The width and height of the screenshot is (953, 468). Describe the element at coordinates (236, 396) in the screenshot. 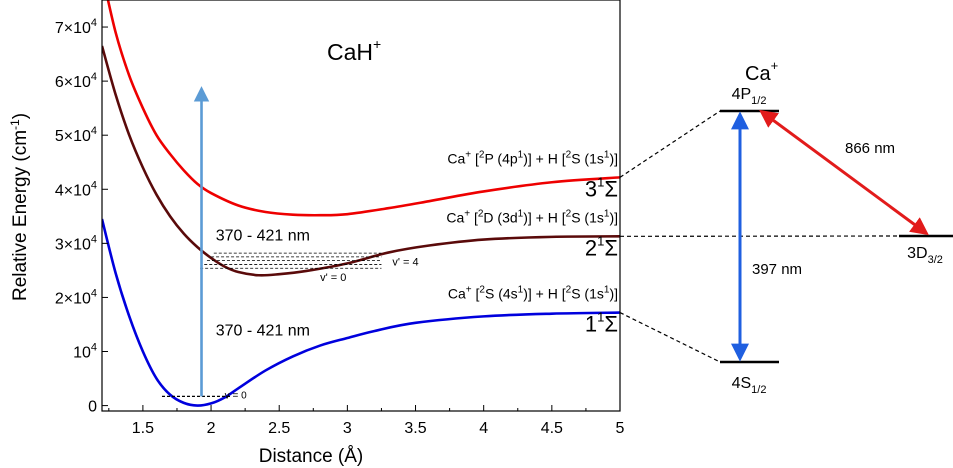

I see `ground-vibrational-label: v = 0` at that location.